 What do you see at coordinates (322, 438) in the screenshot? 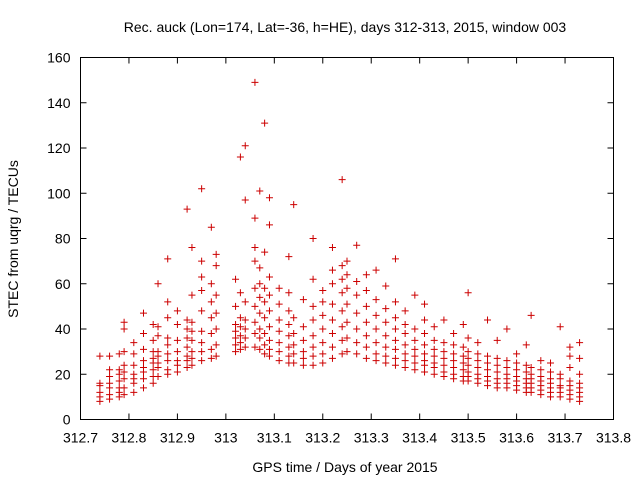
I see `x-tick-label: 313.2` at bounding box center [322, 438].